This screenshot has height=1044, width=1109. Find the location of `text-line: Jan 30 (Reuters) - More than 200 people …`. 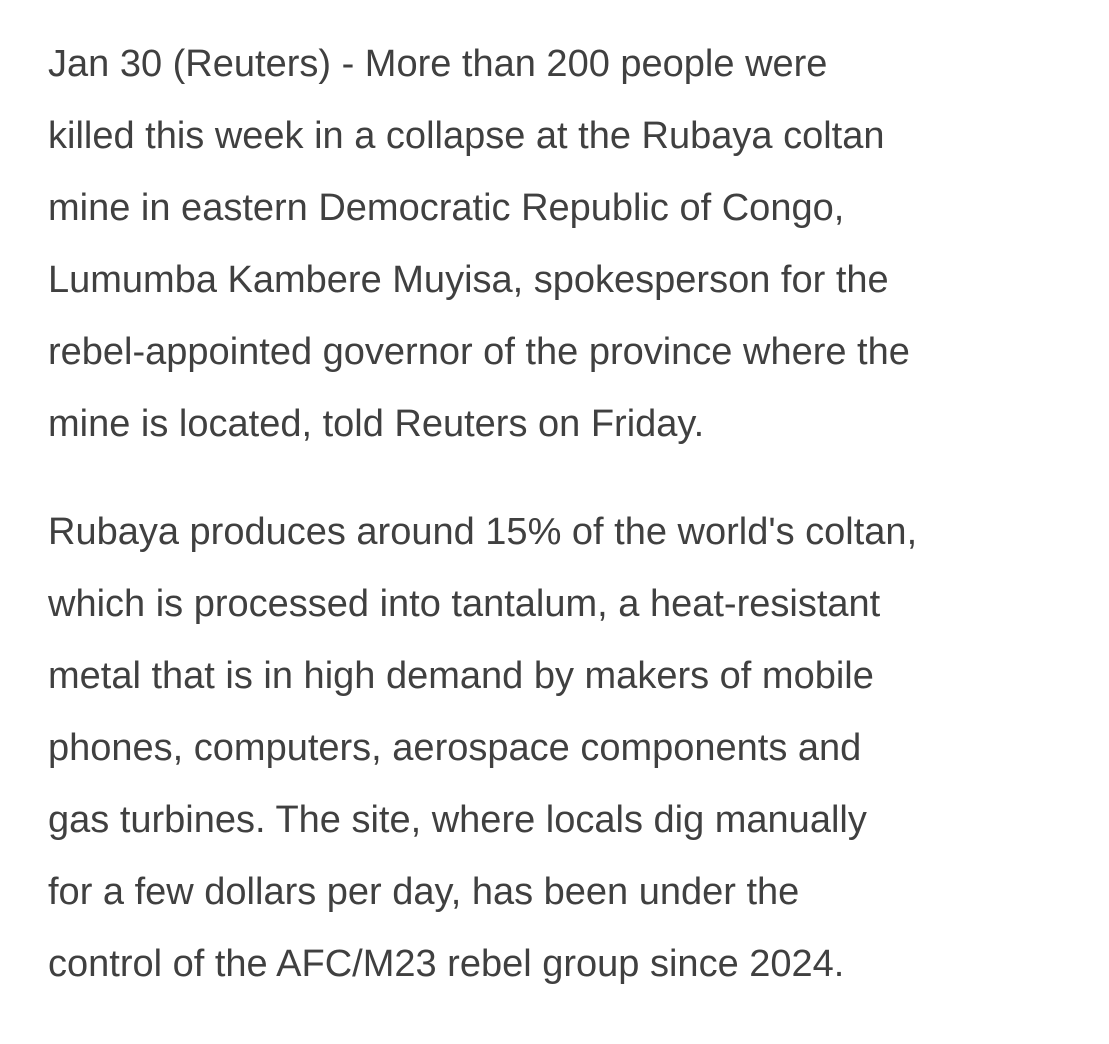

text-line: Jan 30 (Reuters) - More than 200 people … is located at coordinates (438, 64).